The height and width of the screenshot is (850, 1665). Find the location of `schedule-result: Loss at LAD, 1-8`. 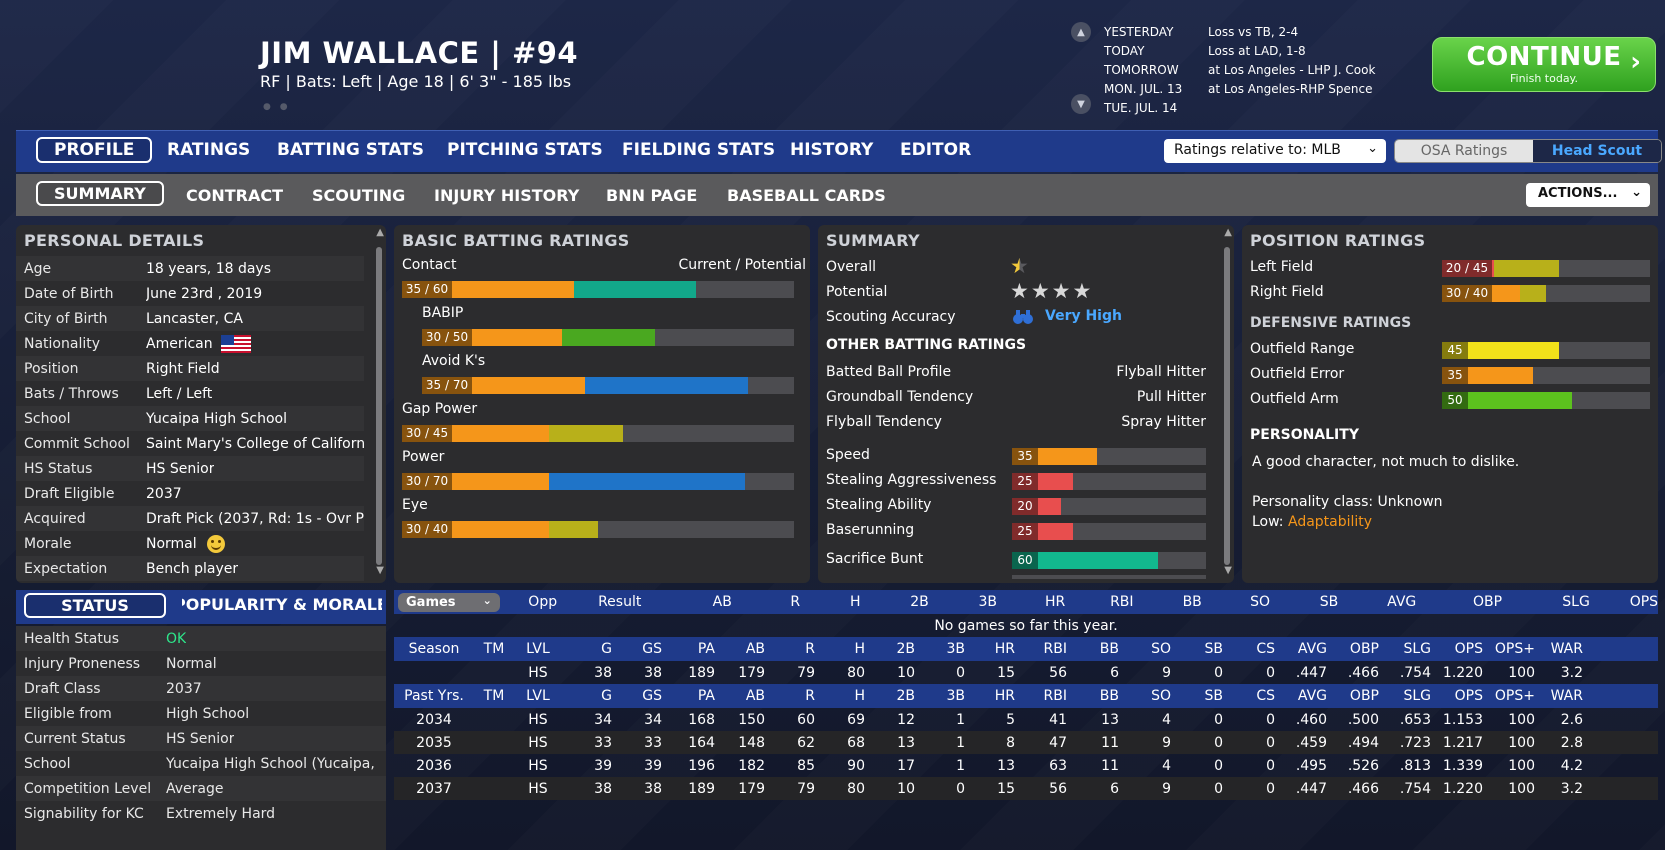

schedule-result: Loss at LAD, 1-8 is located at coordinates (1257, 51).